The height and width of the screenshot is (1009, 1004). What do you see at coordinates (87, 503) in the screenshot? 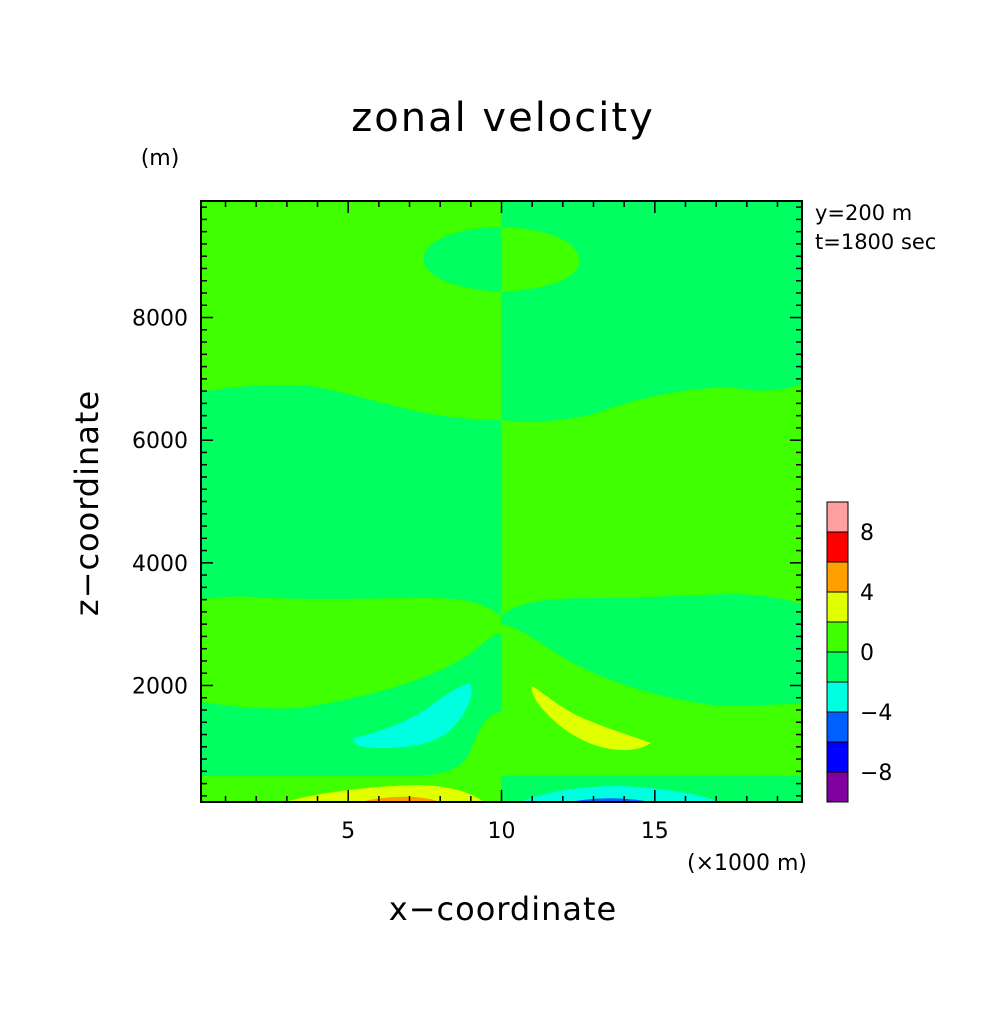
I see `y-axis-title: z−coordinate` at bounding box center [87, 503].